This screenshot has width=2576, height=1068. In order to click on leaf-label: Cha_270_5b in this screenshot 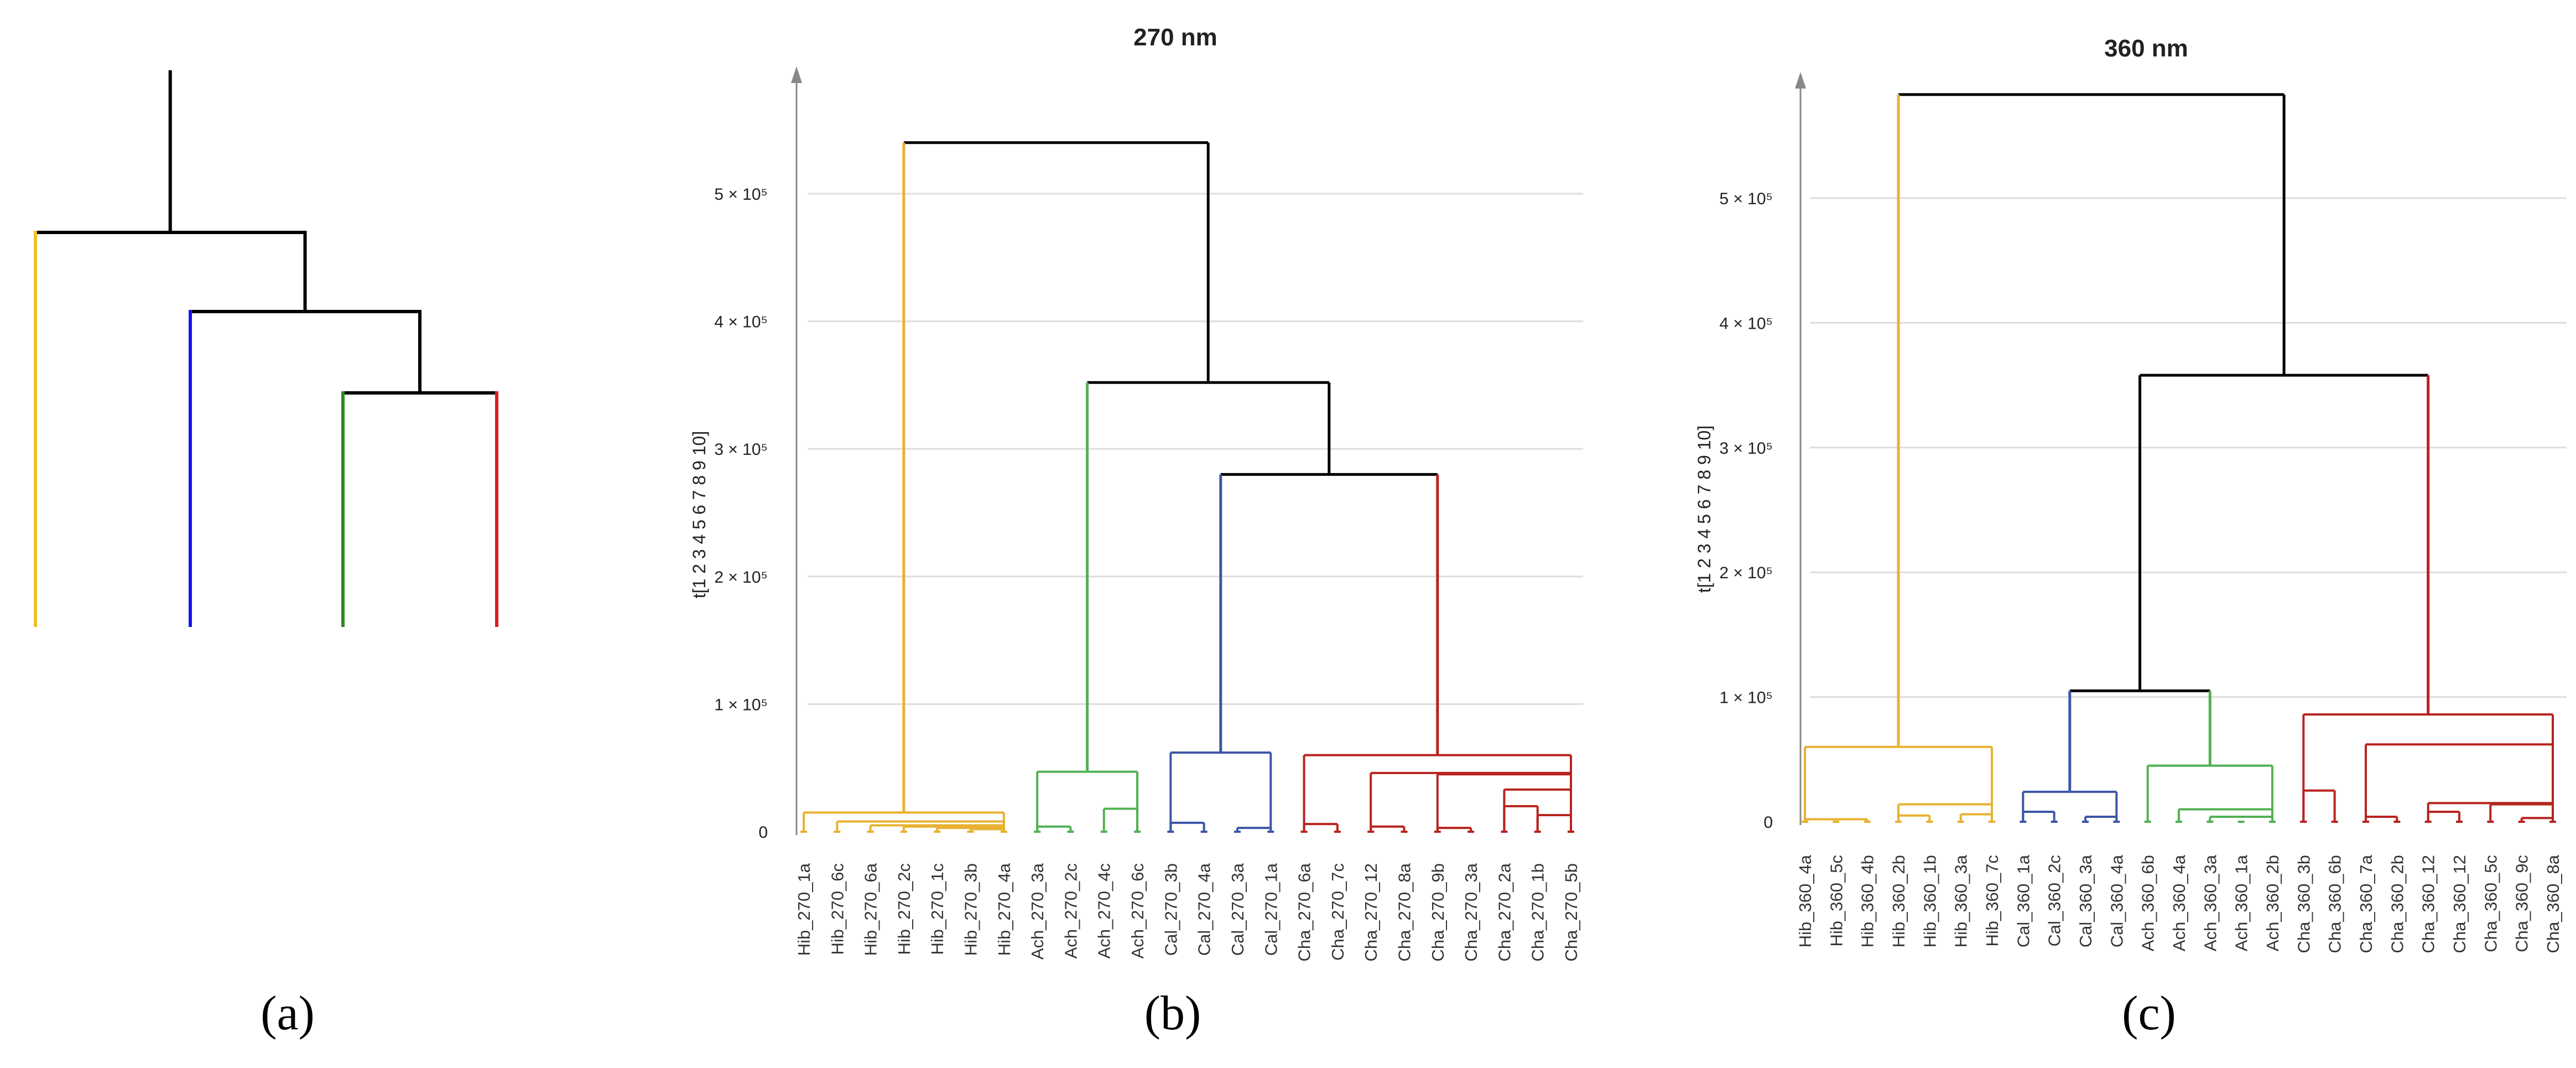, I will do `click(1572, 913)`.